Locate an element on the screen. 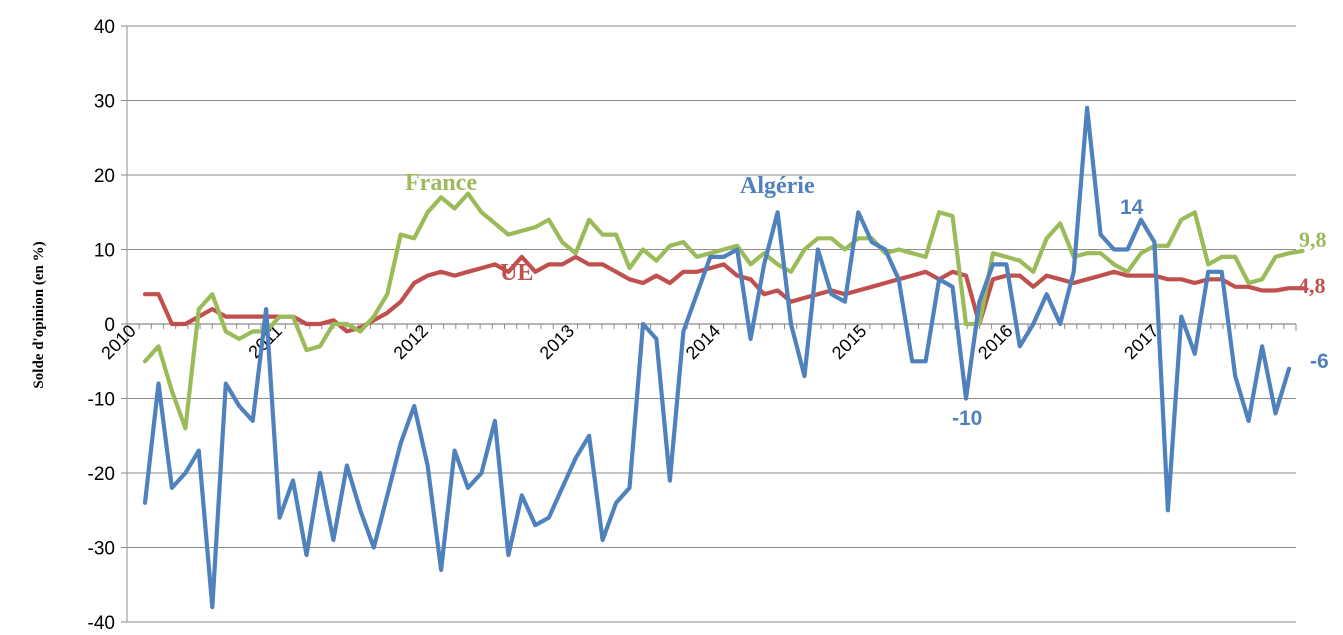 The image size is (1343, 635). y-tick-label: -30 is located at coordinates (101, 549).